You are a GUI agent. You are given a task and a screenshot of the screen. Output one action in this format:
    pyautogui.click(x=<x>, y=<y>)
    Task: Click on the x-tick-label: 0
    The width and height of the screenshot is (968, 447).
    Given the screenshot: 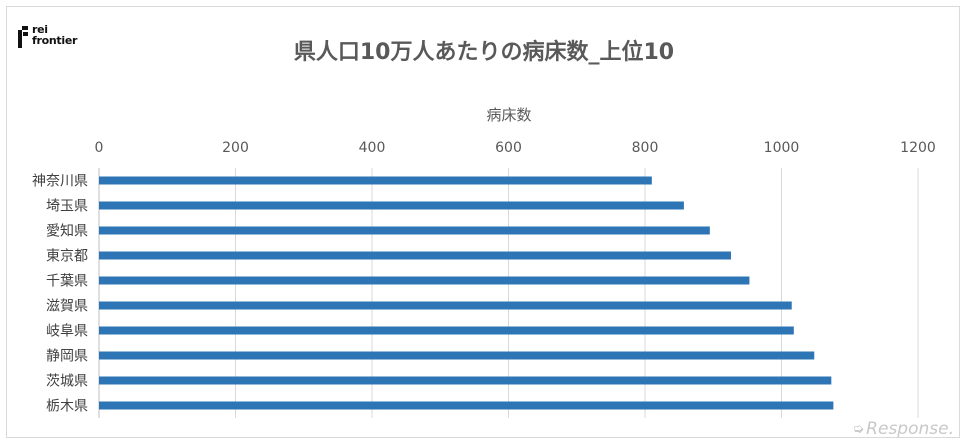 What is the action you would take?
    pyautogui.click(x=99, y=148)
    